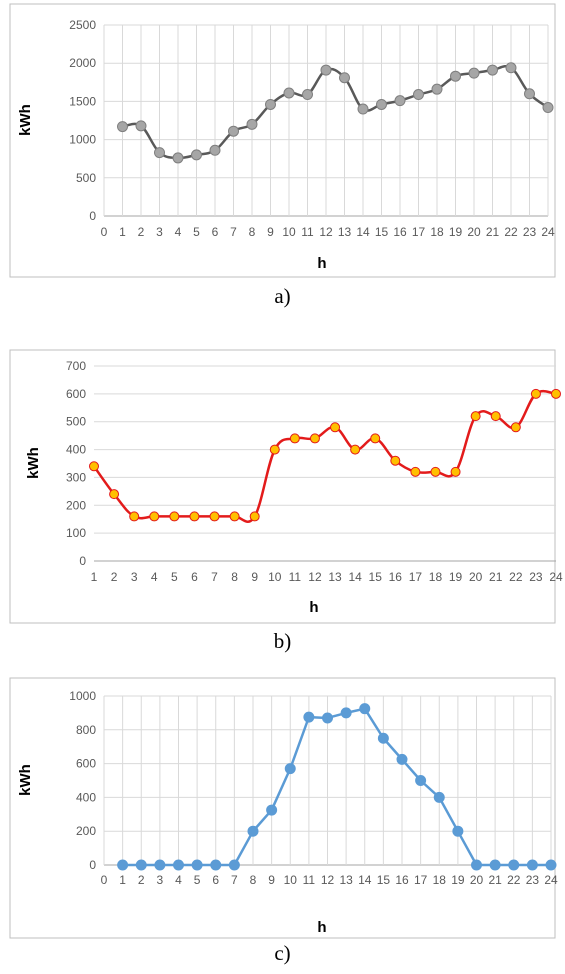 This screenshot has height=974, width=565. I want to click on y-tick-label: 1000, so click(82, 140).